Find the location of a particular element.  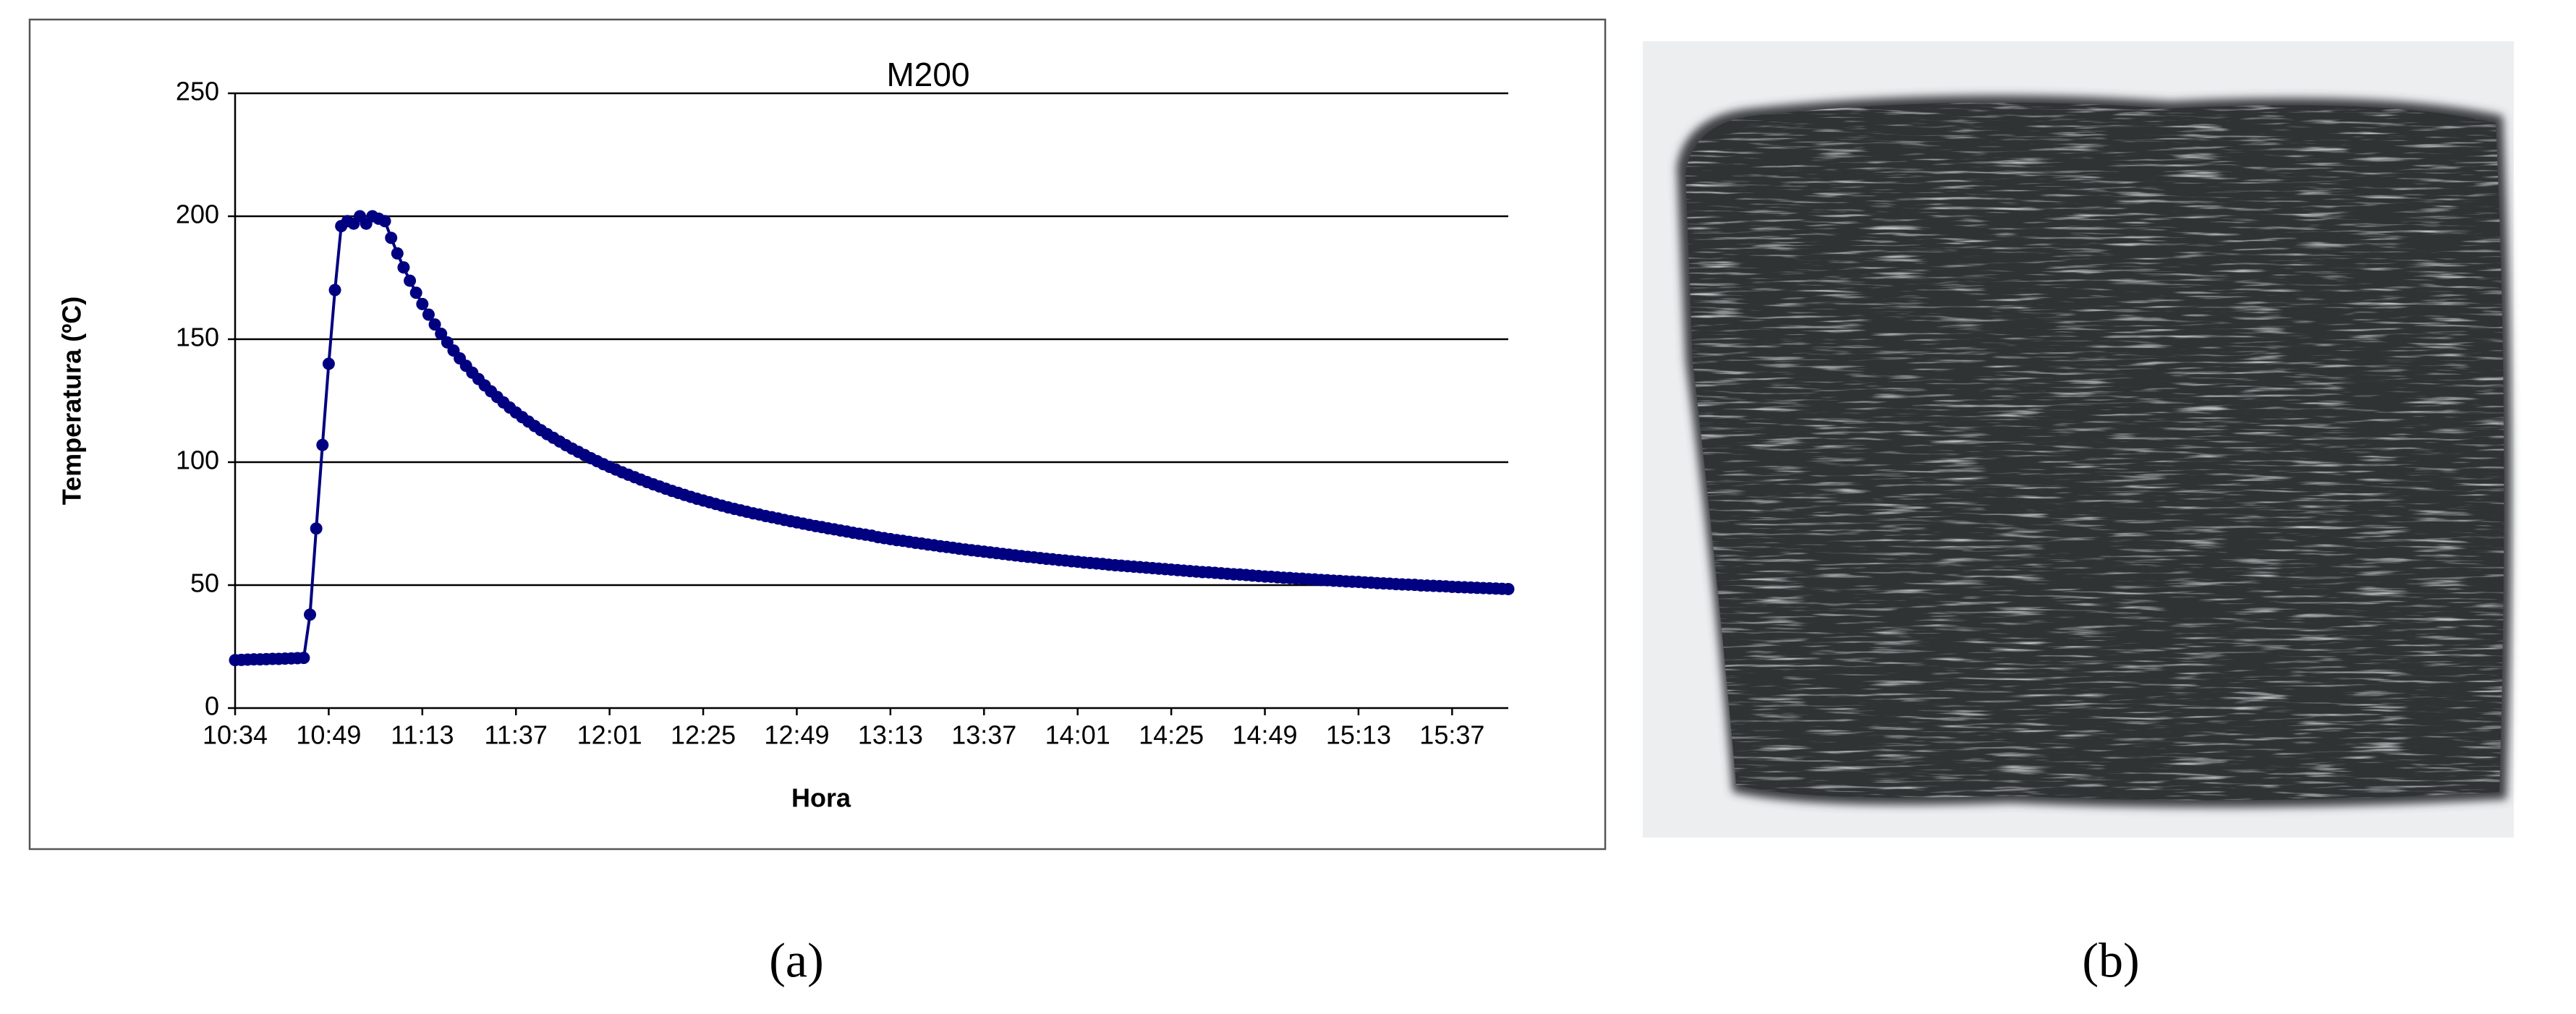

x-tick-label: 14:01 is located at coordinates (1077, 735).